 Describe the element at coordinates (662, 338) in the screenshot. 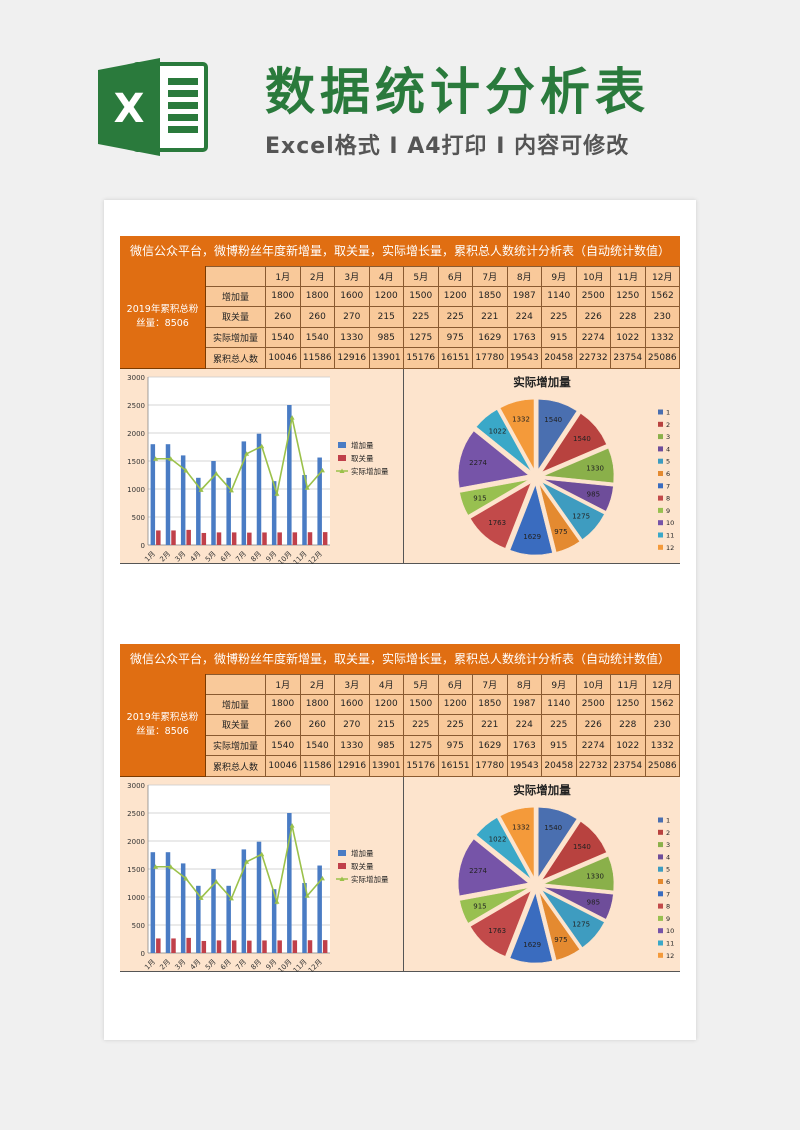

I see `value-cell: 1332` at that location.